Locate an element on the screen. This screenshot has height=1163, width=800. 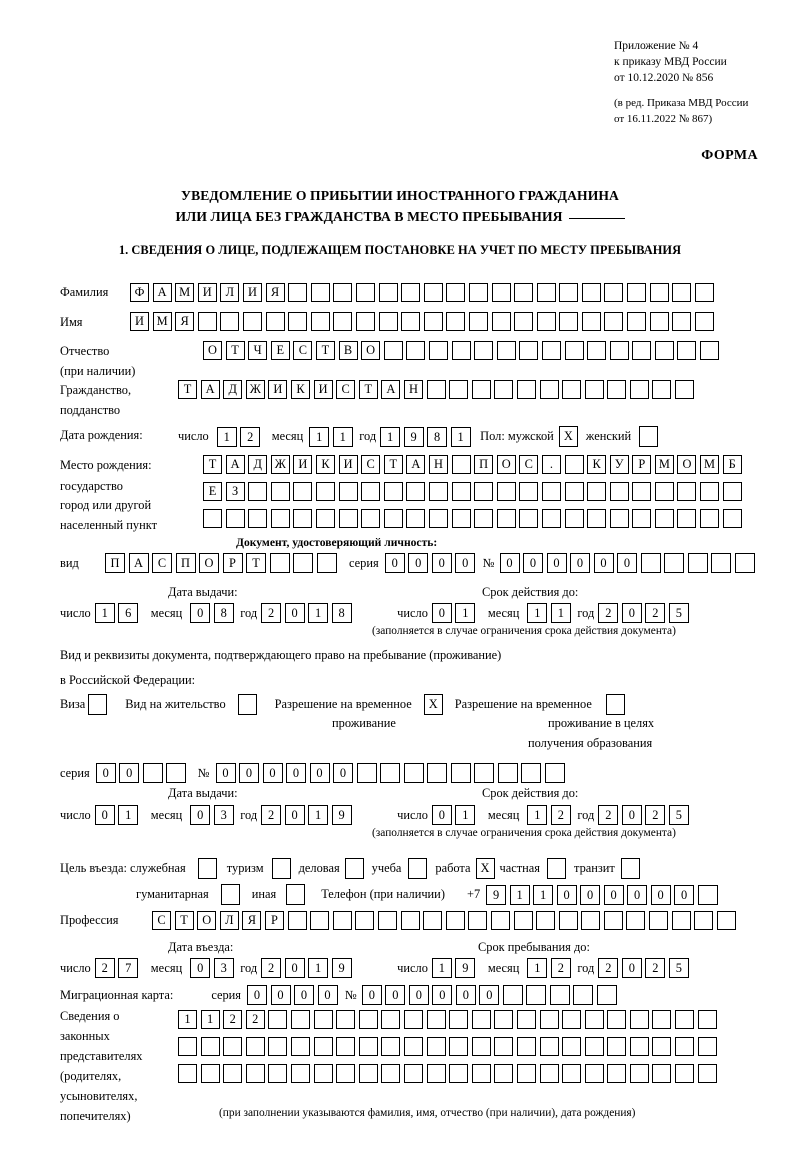
char-cell: 9 is located at coordinates (465, 968).